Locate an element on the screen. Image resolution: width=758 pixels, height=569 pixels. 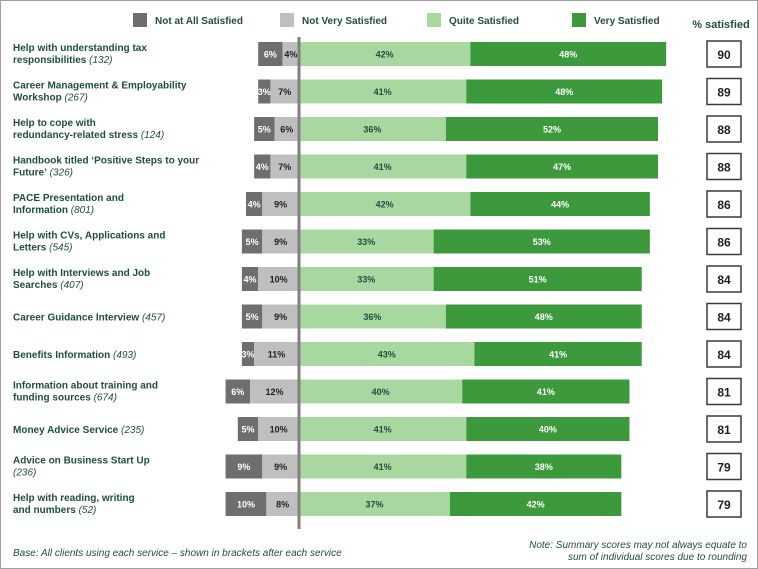
row-5-bar-very is located at coordinates (560, 204).